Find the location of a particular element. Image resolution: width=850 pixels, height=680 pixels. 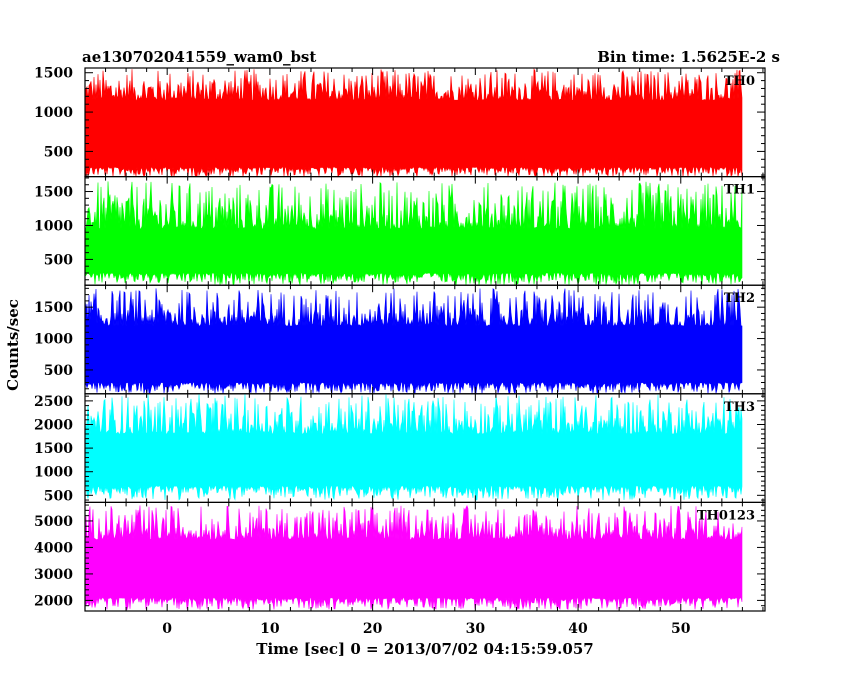

series-th1 is located at coordinates (413, 233).